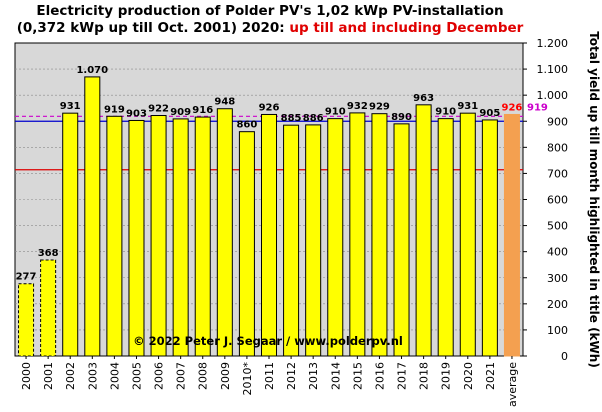  What do you see at coordinates (26, 376) in the screenshot?
I see `x-tick-label: 2000` at bounding box center [26, 376].